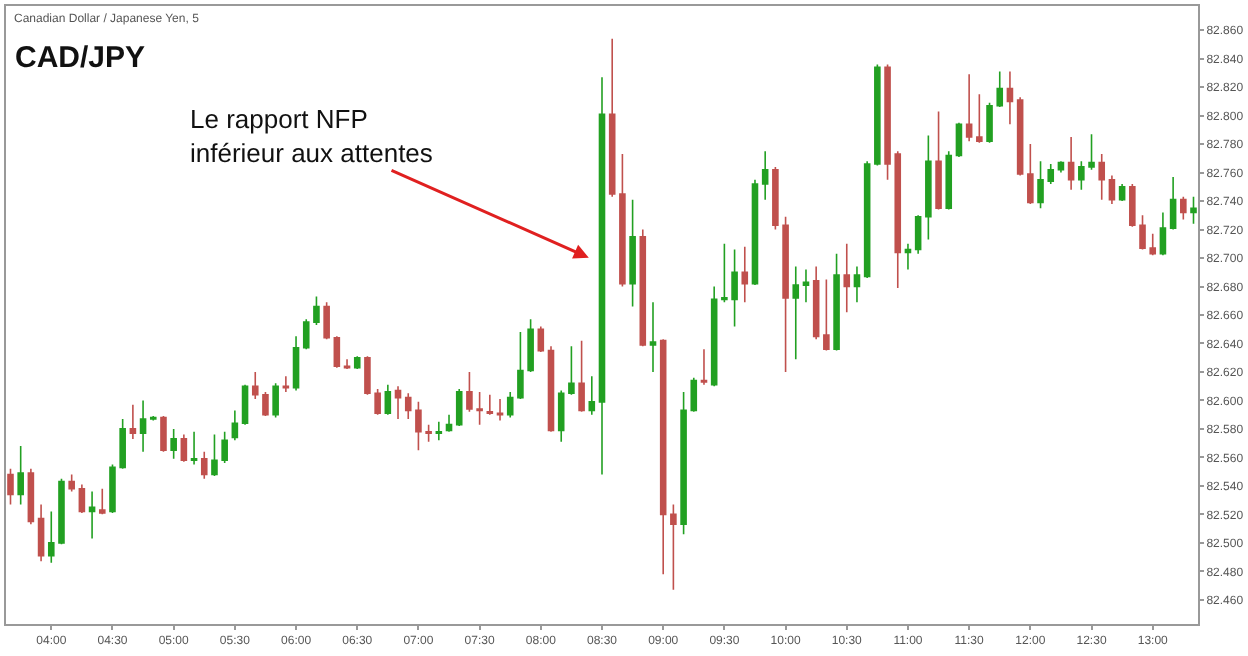  Describe the element at coordinates (312, 136) in the screenshot. I see `annotation: Le rapport NFP inférieur aux attentes` at that location.